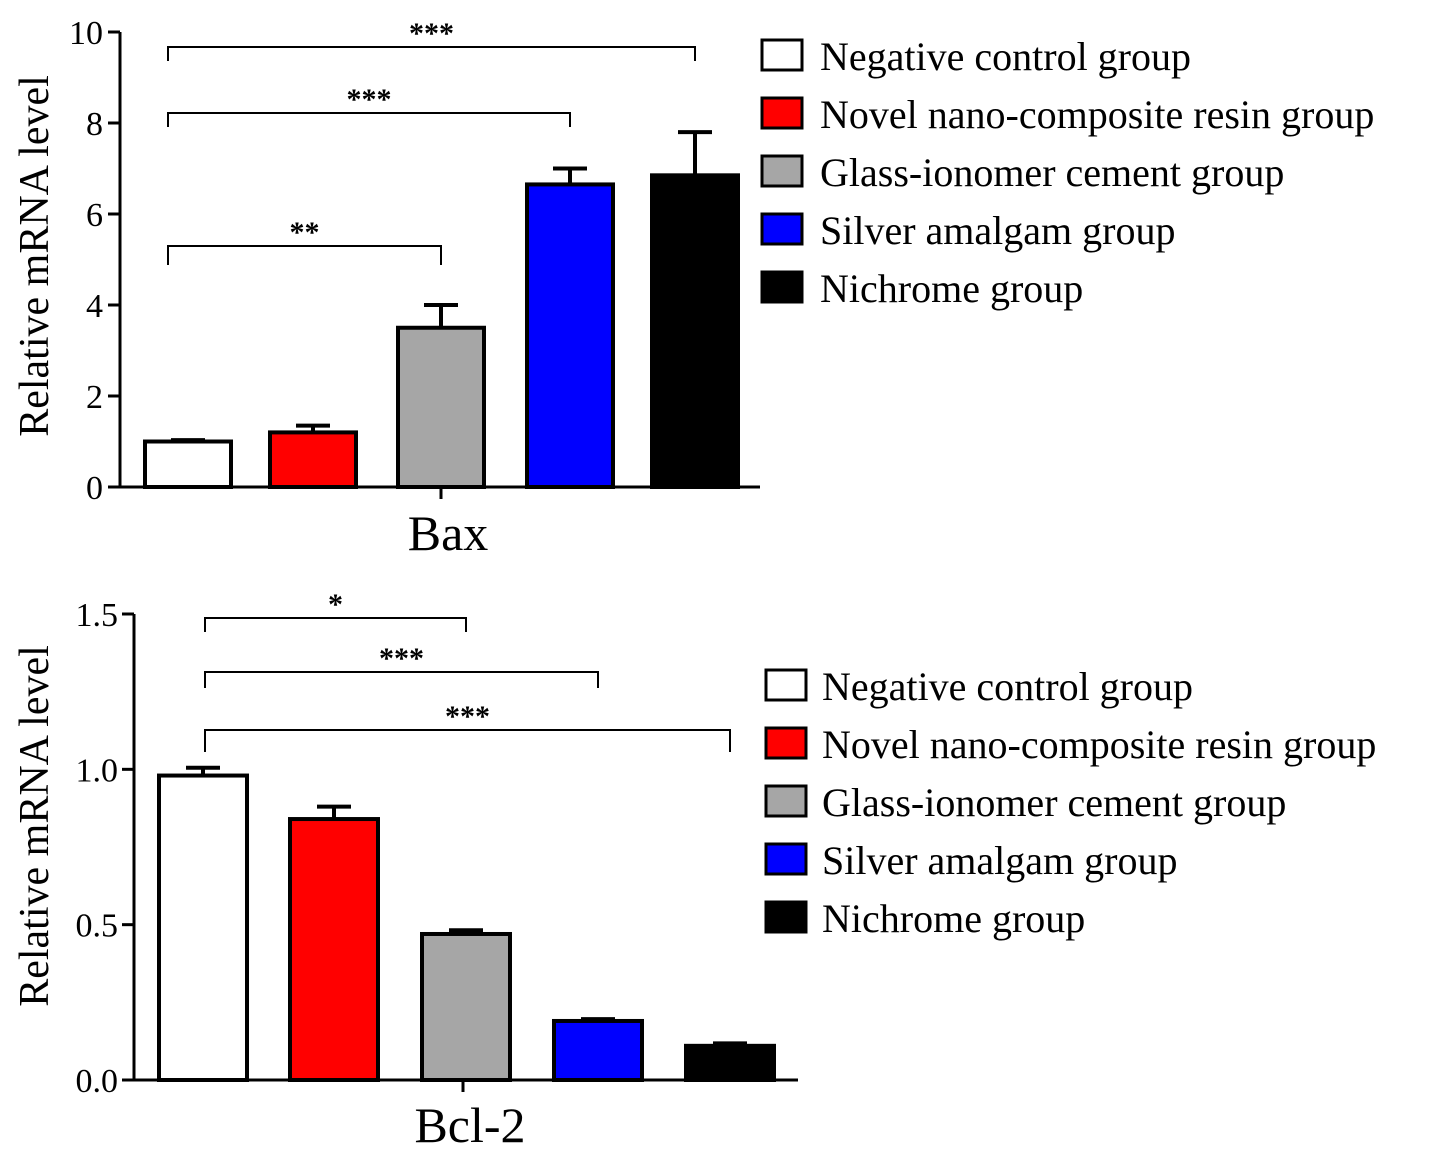 Image resolution: width=1441 pixels, height=1172 pixels. Describe the element at coordinates (469, 1125) in the screenshot. I see `x-axis-label: Bcl-2` at that location.